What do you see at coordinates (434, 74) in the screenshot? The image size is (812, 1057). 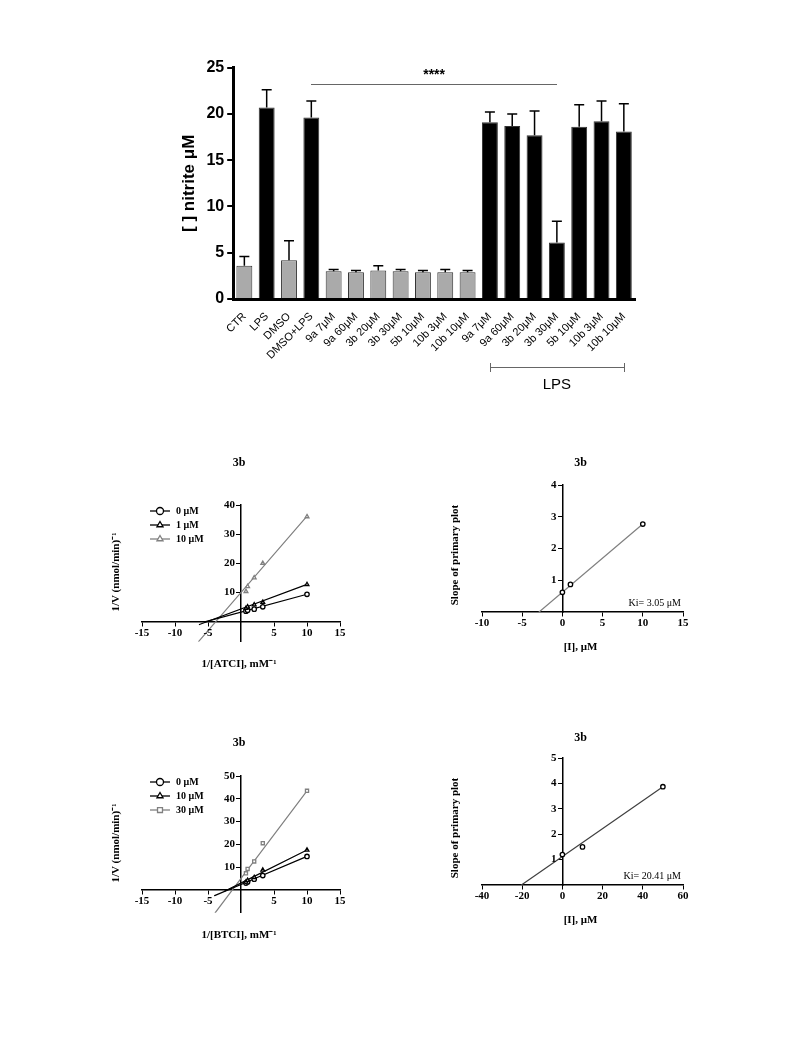 I see `annotation: ****` at bounding box center [434, 74].